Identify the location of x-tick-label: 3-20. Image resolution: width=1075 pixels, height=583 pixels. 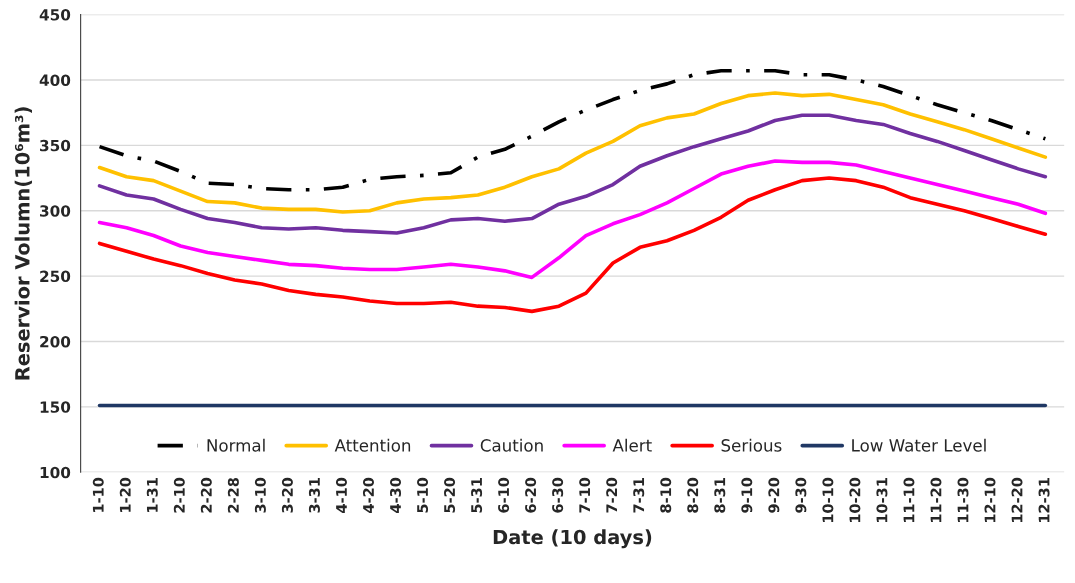
(287, 495).